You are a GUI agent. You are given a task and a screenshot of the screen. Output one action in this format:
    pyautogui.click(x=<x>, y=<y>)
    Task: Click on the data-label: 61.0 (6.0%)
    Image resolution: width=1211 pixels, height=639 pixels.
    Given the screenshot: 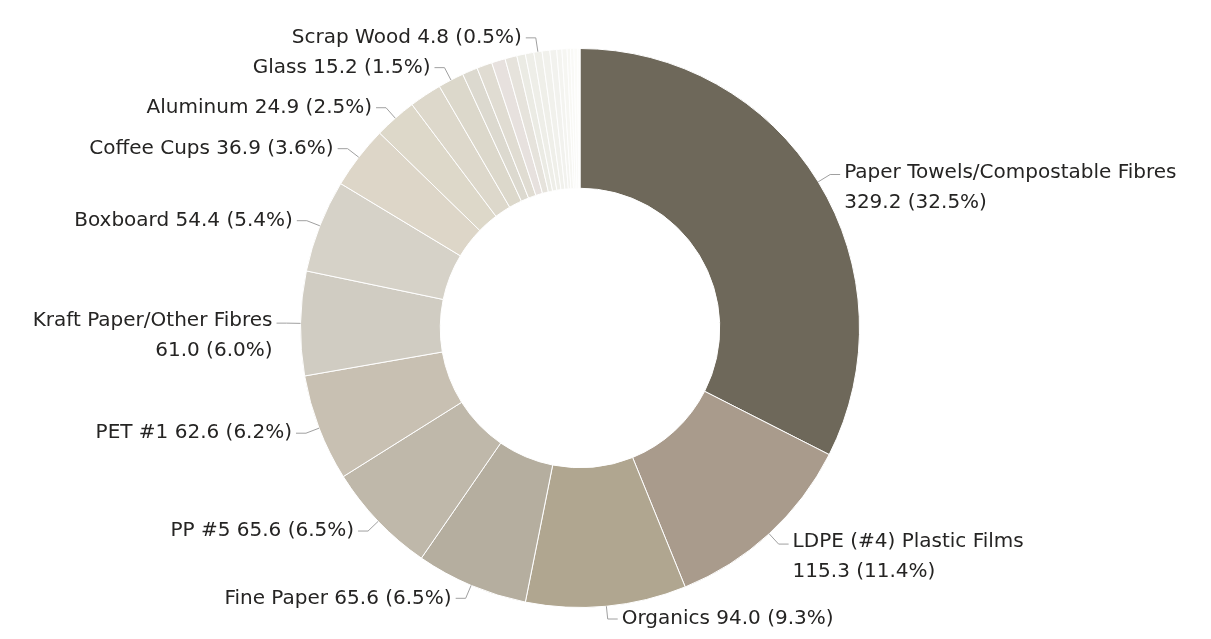 What is the action you would take?
    pyautogui.click(x=214, y=349)
    